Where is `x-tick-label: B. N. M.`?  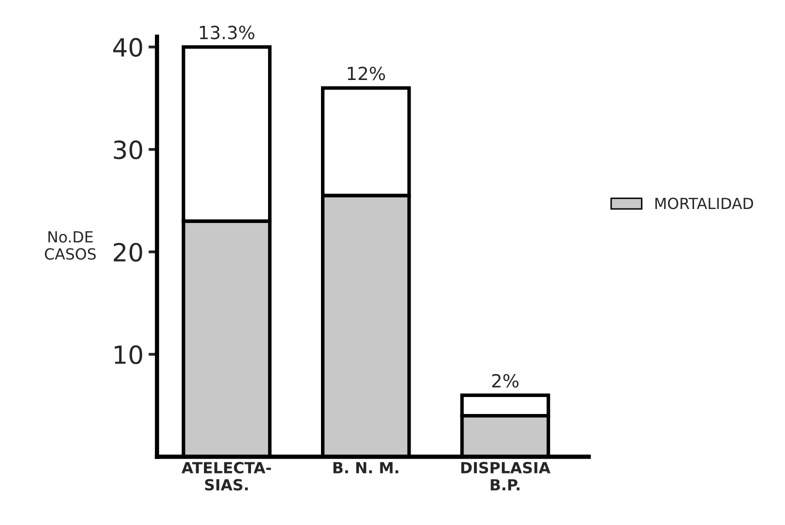 x-tick-label: B. N. M. is located at coordinates (365, 468).